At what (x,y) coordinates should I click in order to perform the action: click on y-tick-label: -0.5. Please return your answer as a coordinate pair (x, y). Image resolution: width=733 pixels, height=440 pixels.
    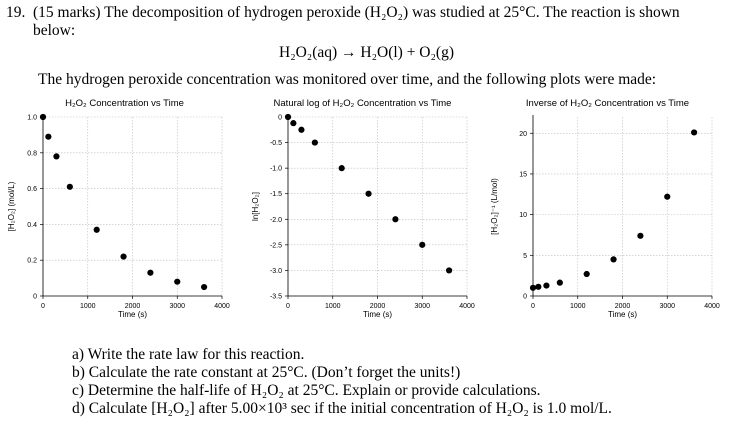
    Looking at the image, I should click on (276, 143).